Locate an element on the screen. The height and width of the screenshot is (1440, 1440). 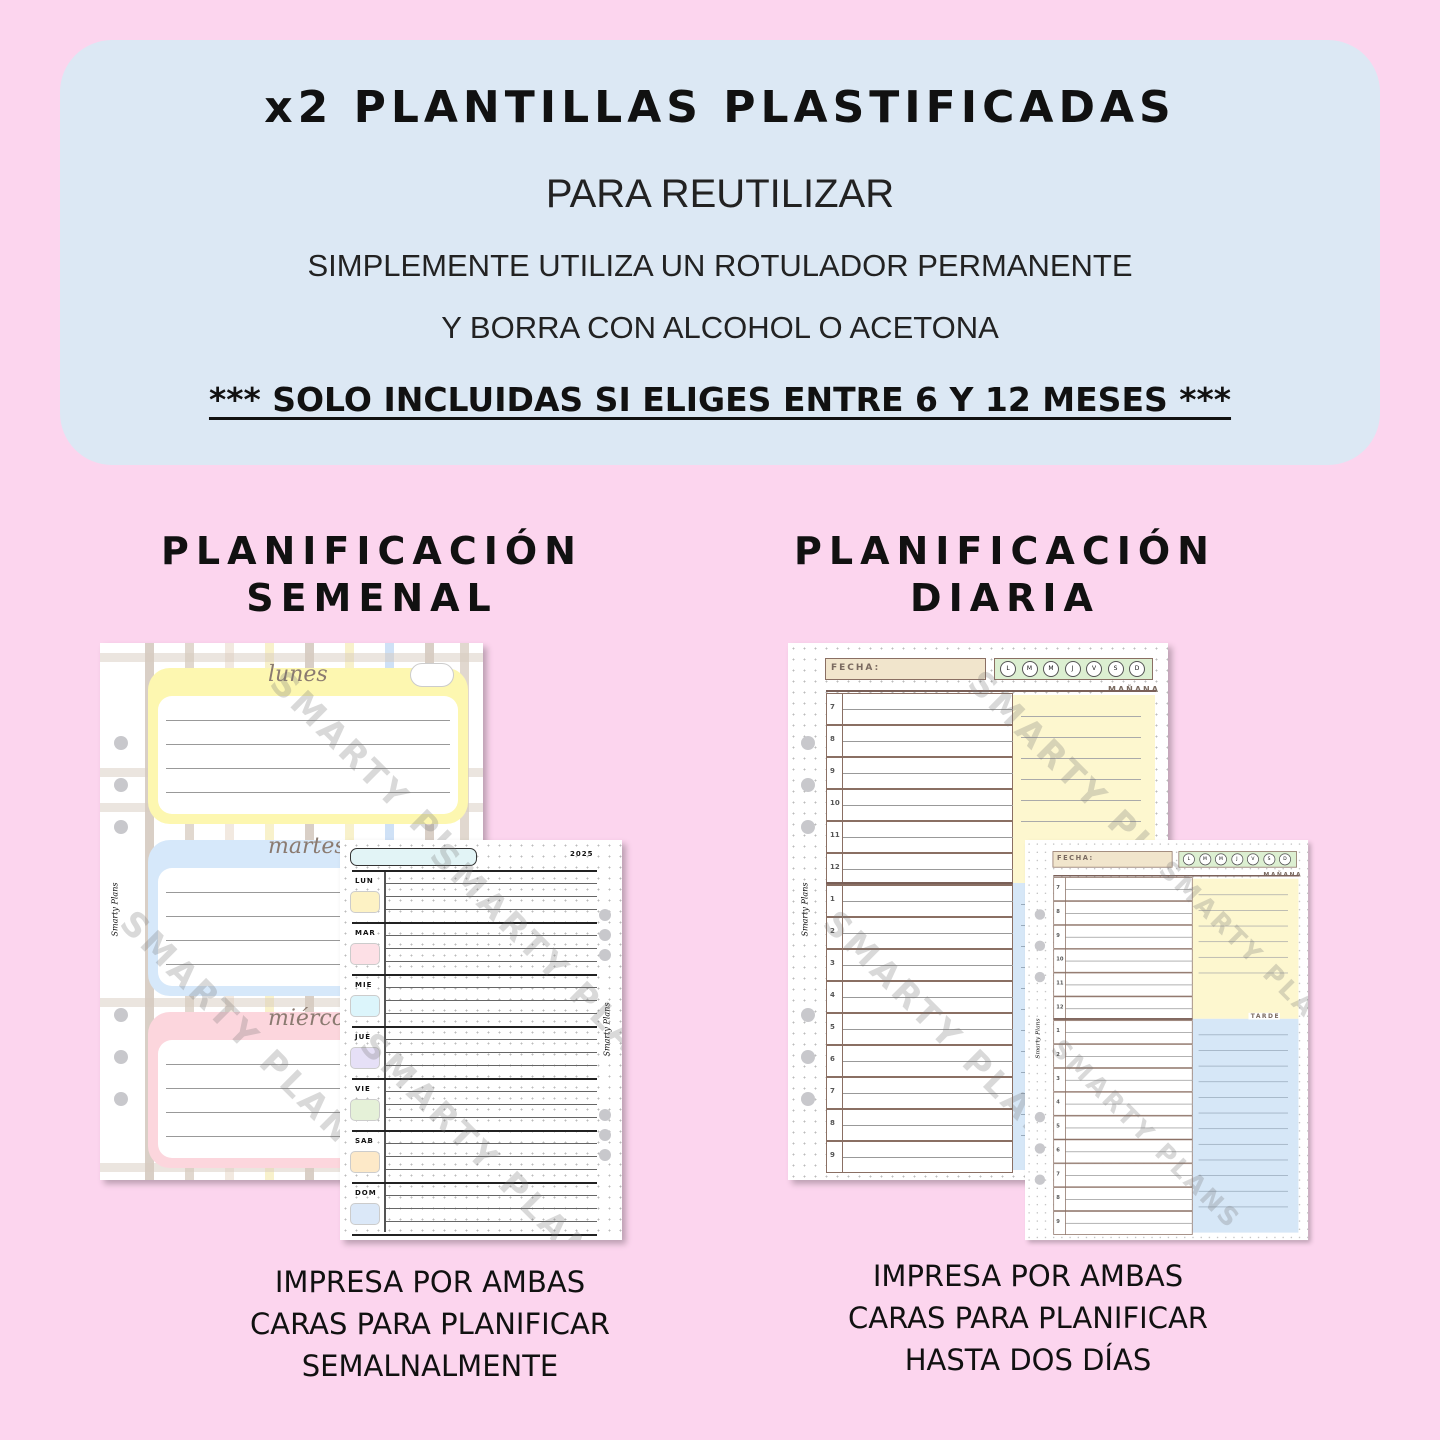
hour-label: 3 is located at coordinates (1058, 1078).